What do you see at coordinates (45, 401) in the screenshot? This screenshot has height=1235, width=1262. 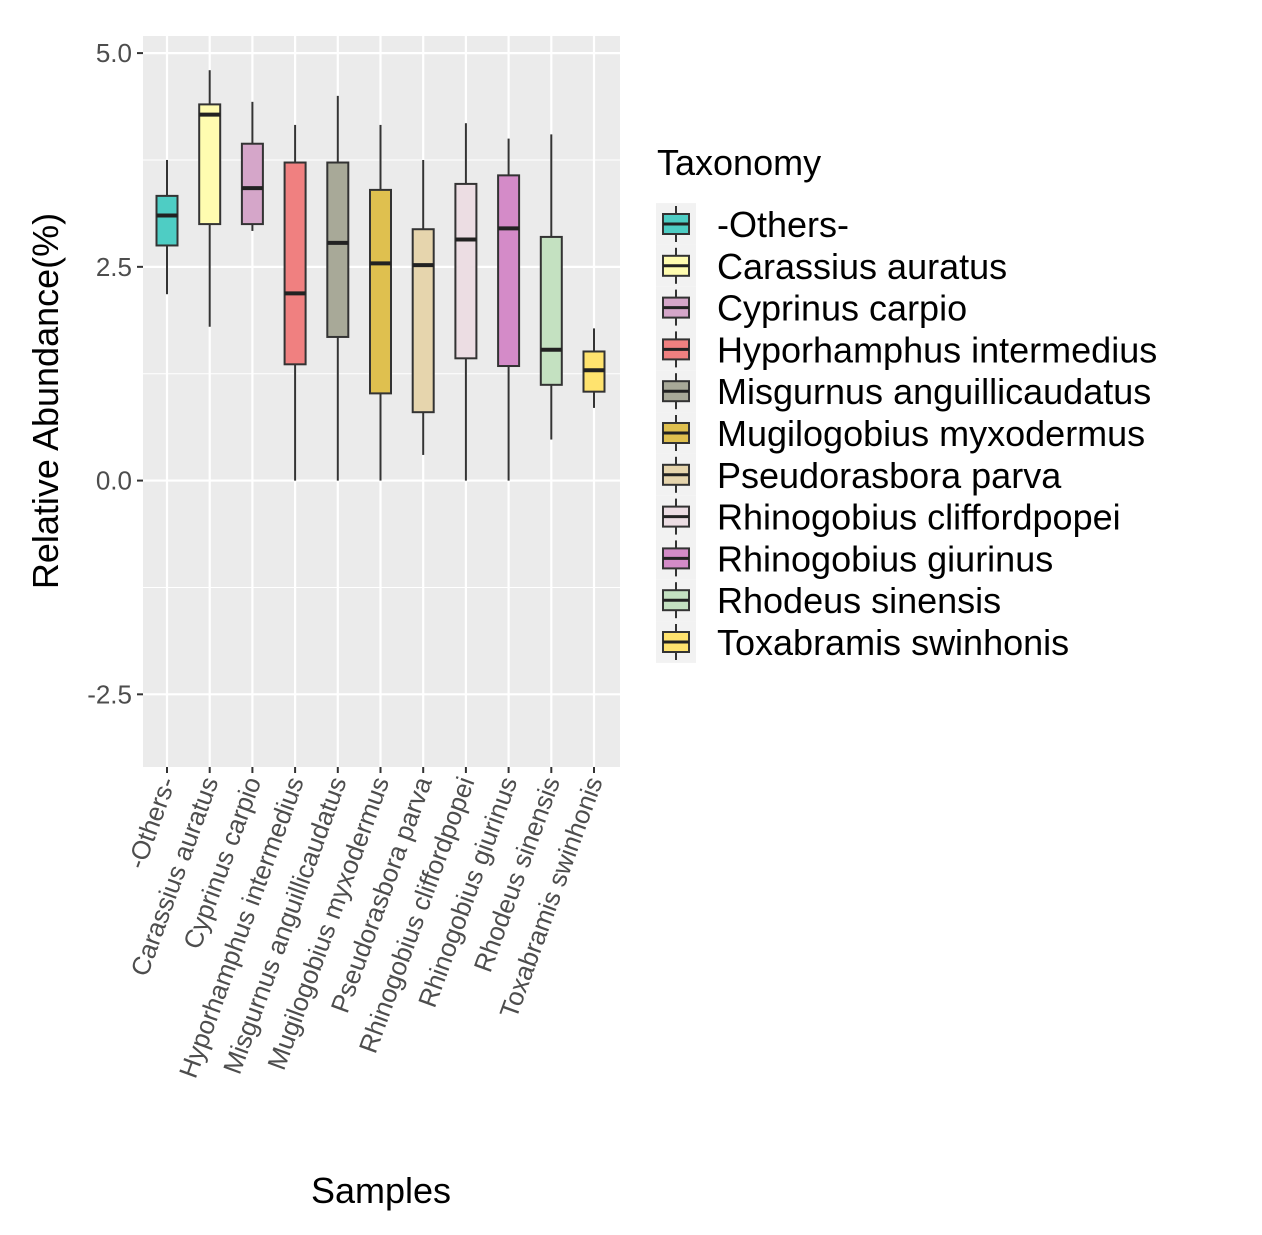 I see `y-axis-title: Relative Abundance(%)` at bounding box center [45, 401].